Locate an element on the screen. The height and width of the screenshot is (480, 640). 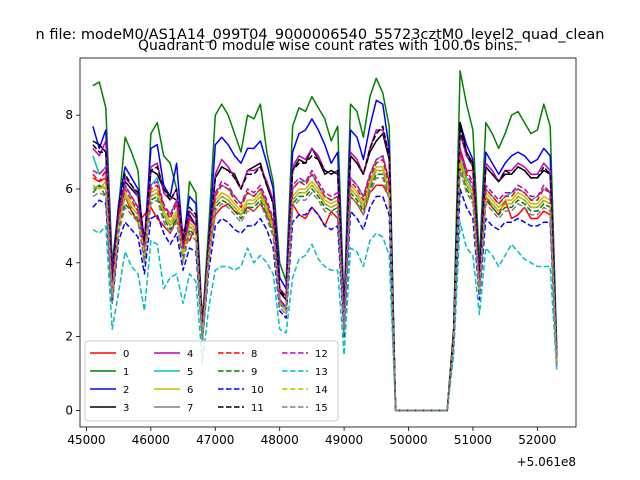
y-tick-label: 0 is located at coordinates (69, 410).